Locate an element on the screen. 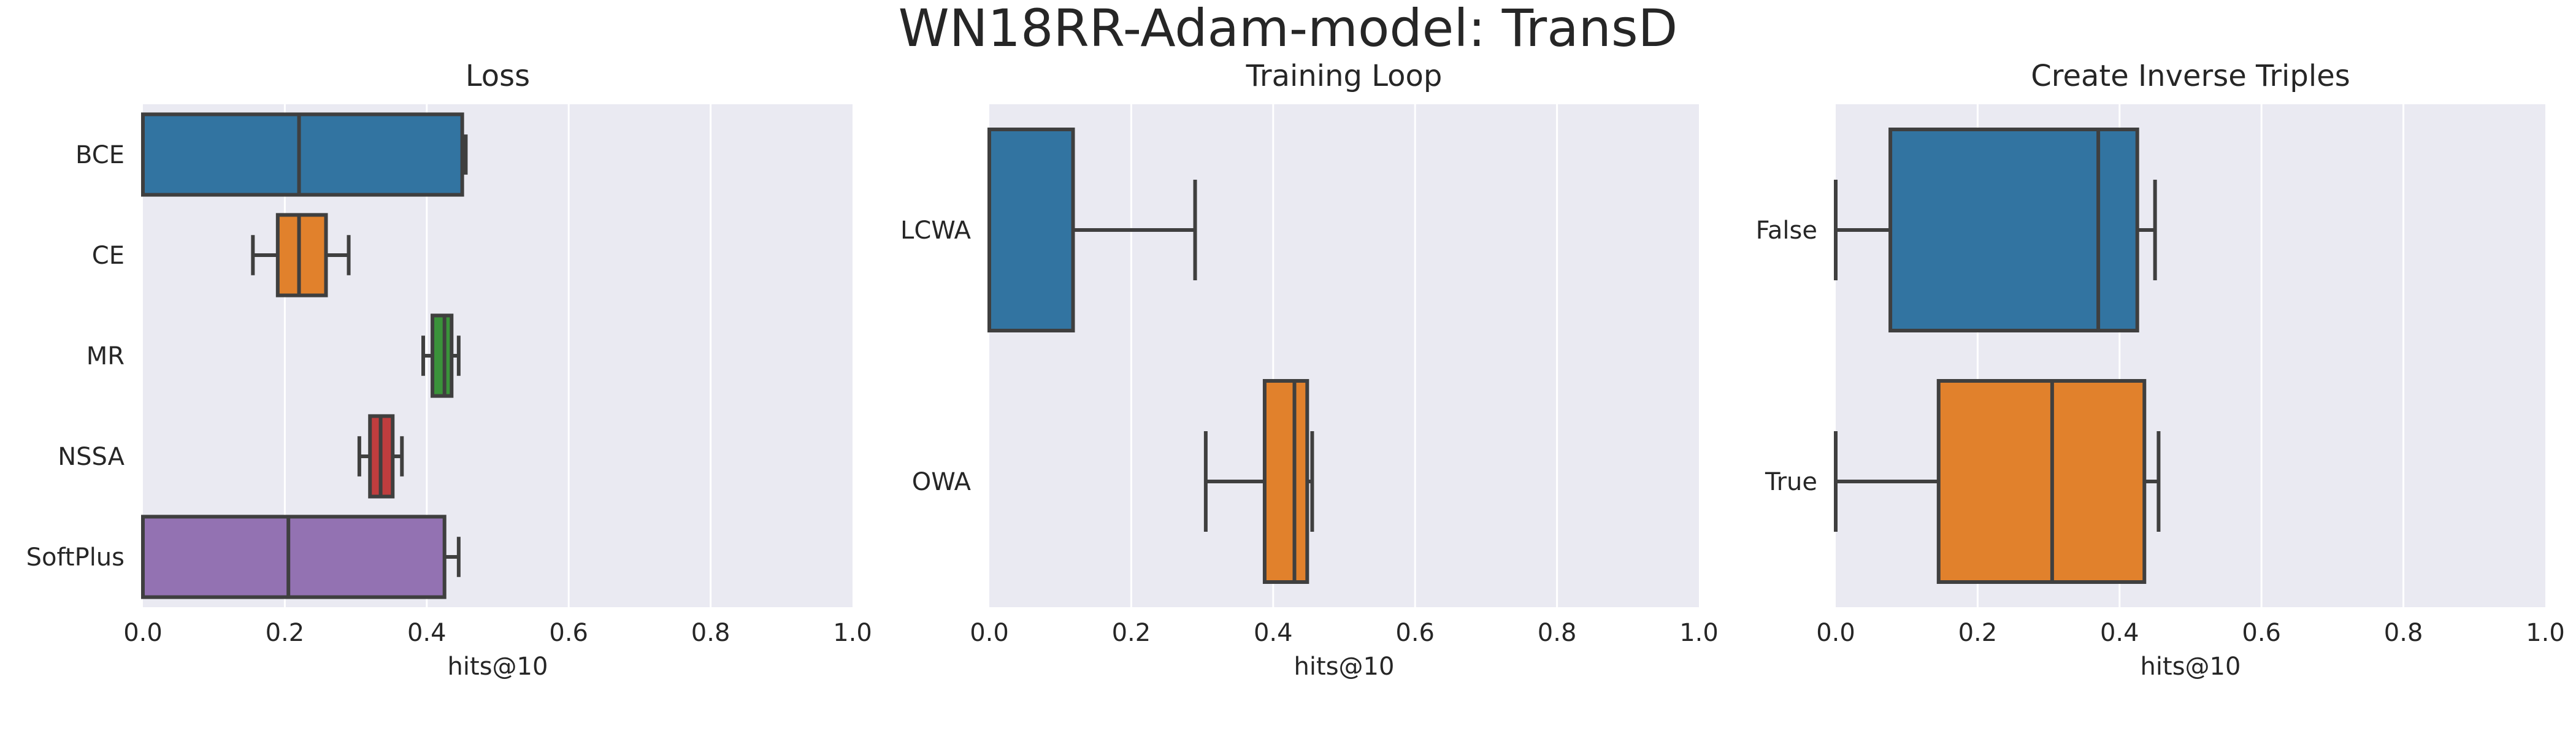  box-bce is located at coordinates (302, 154).